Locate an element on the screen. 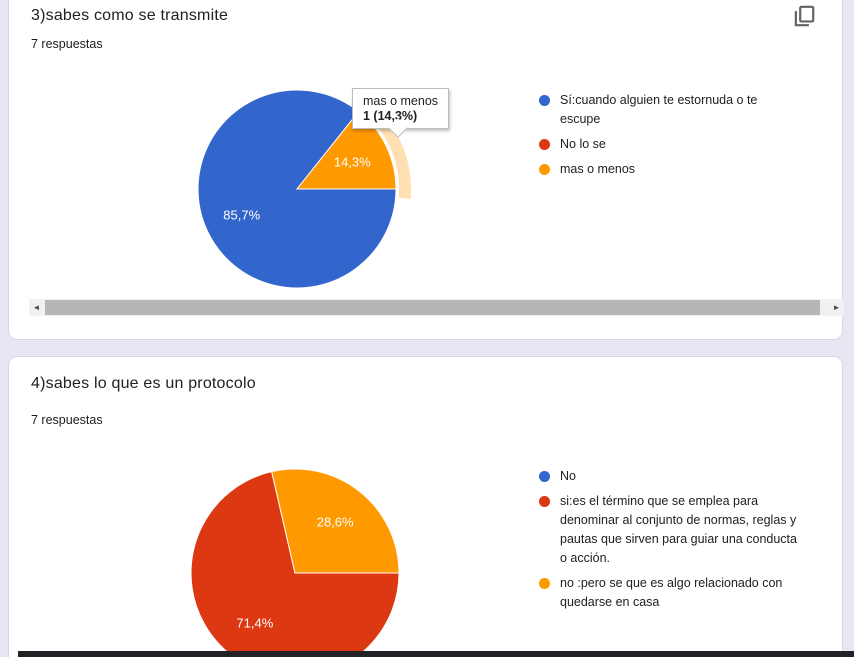  legend-label: mas o menos is located at coordinates (598, 169).